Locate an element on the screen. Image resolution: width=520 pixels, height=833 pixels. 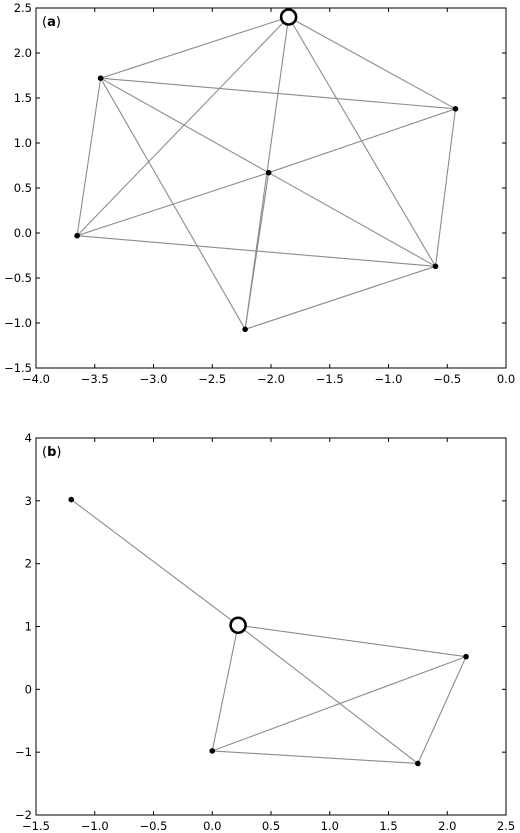
y-tick-label: 1 is located at coordinates (28, 627).